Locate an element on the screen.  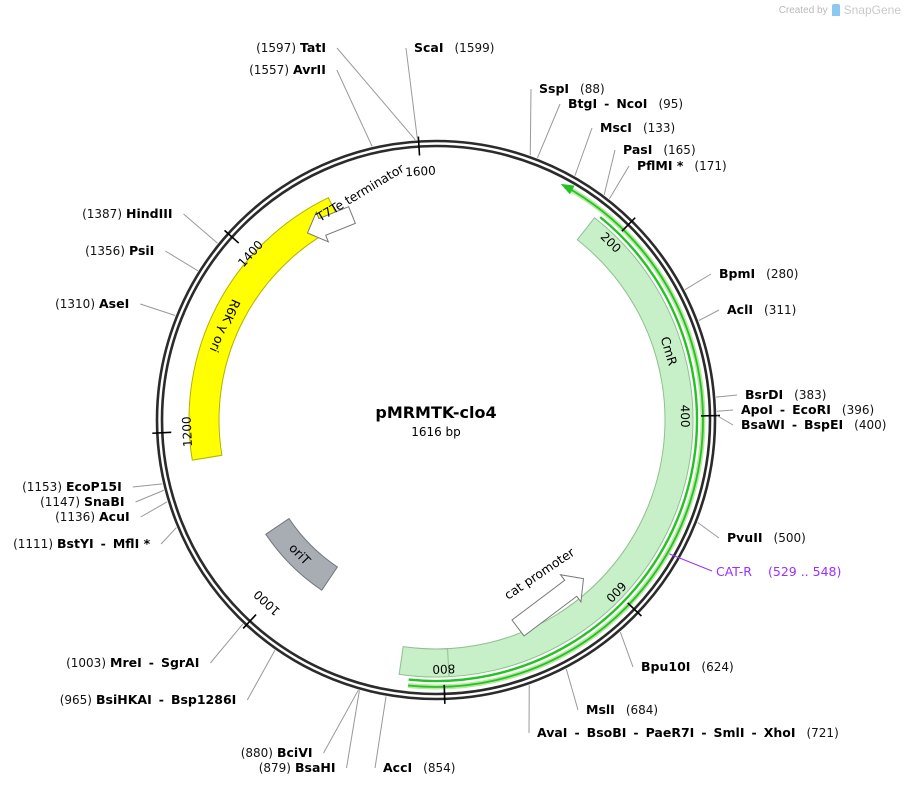
restriction-site-label: ScaI (1599) is located at coordinates (454, 47).